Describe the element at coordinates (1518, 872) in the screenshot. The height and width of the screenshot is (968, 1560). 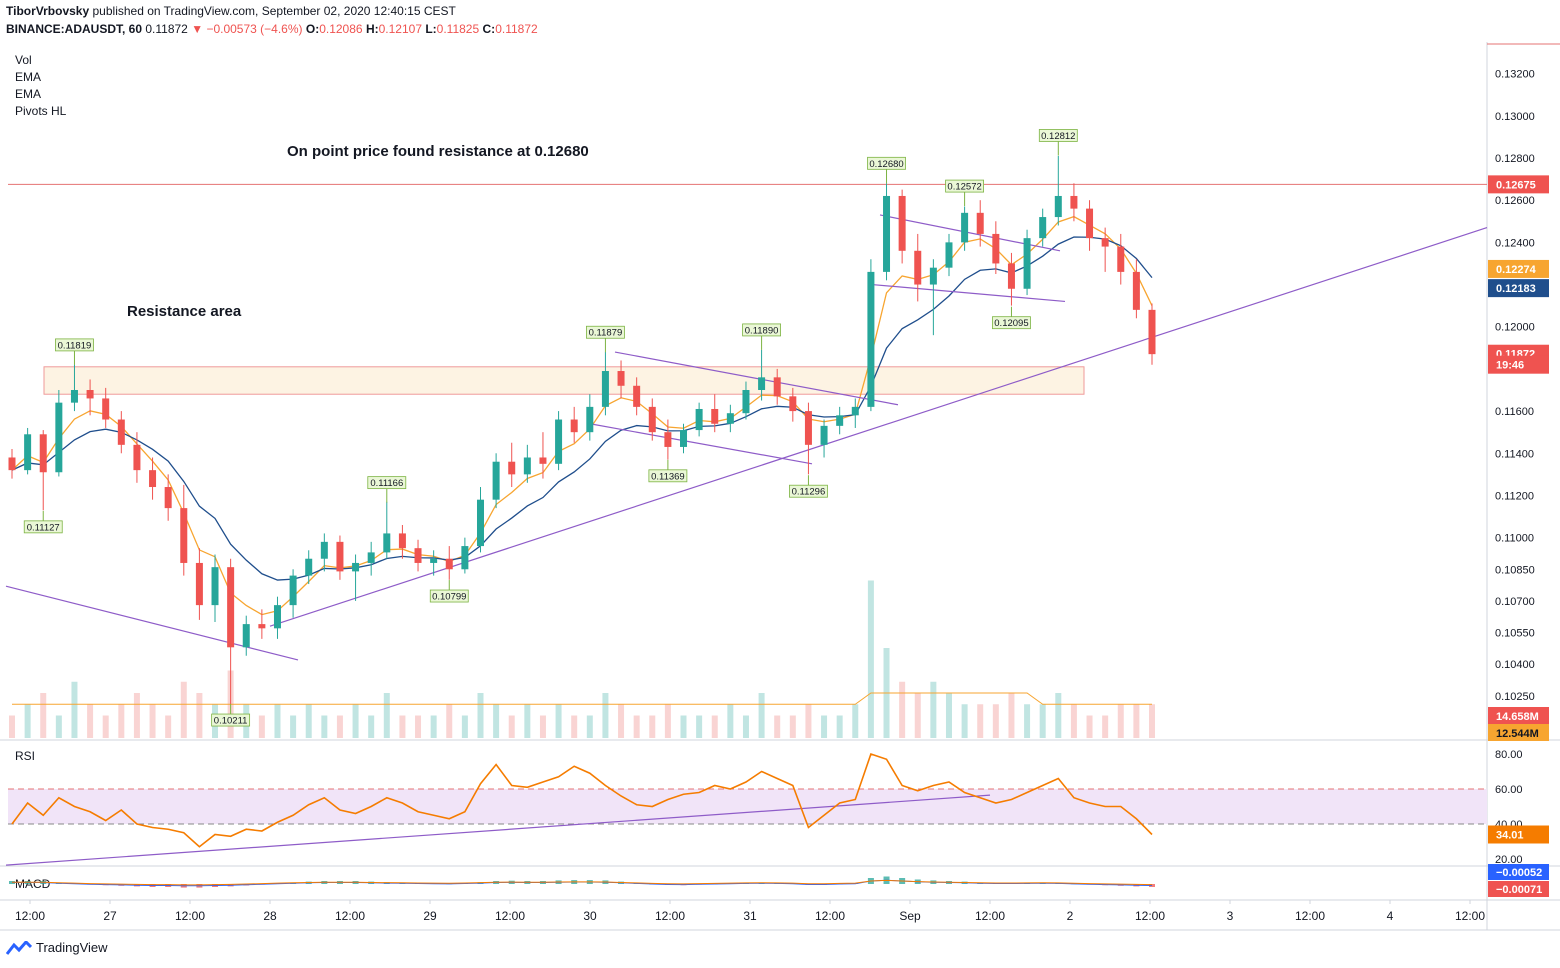
I see `macd-value-box` at that location.